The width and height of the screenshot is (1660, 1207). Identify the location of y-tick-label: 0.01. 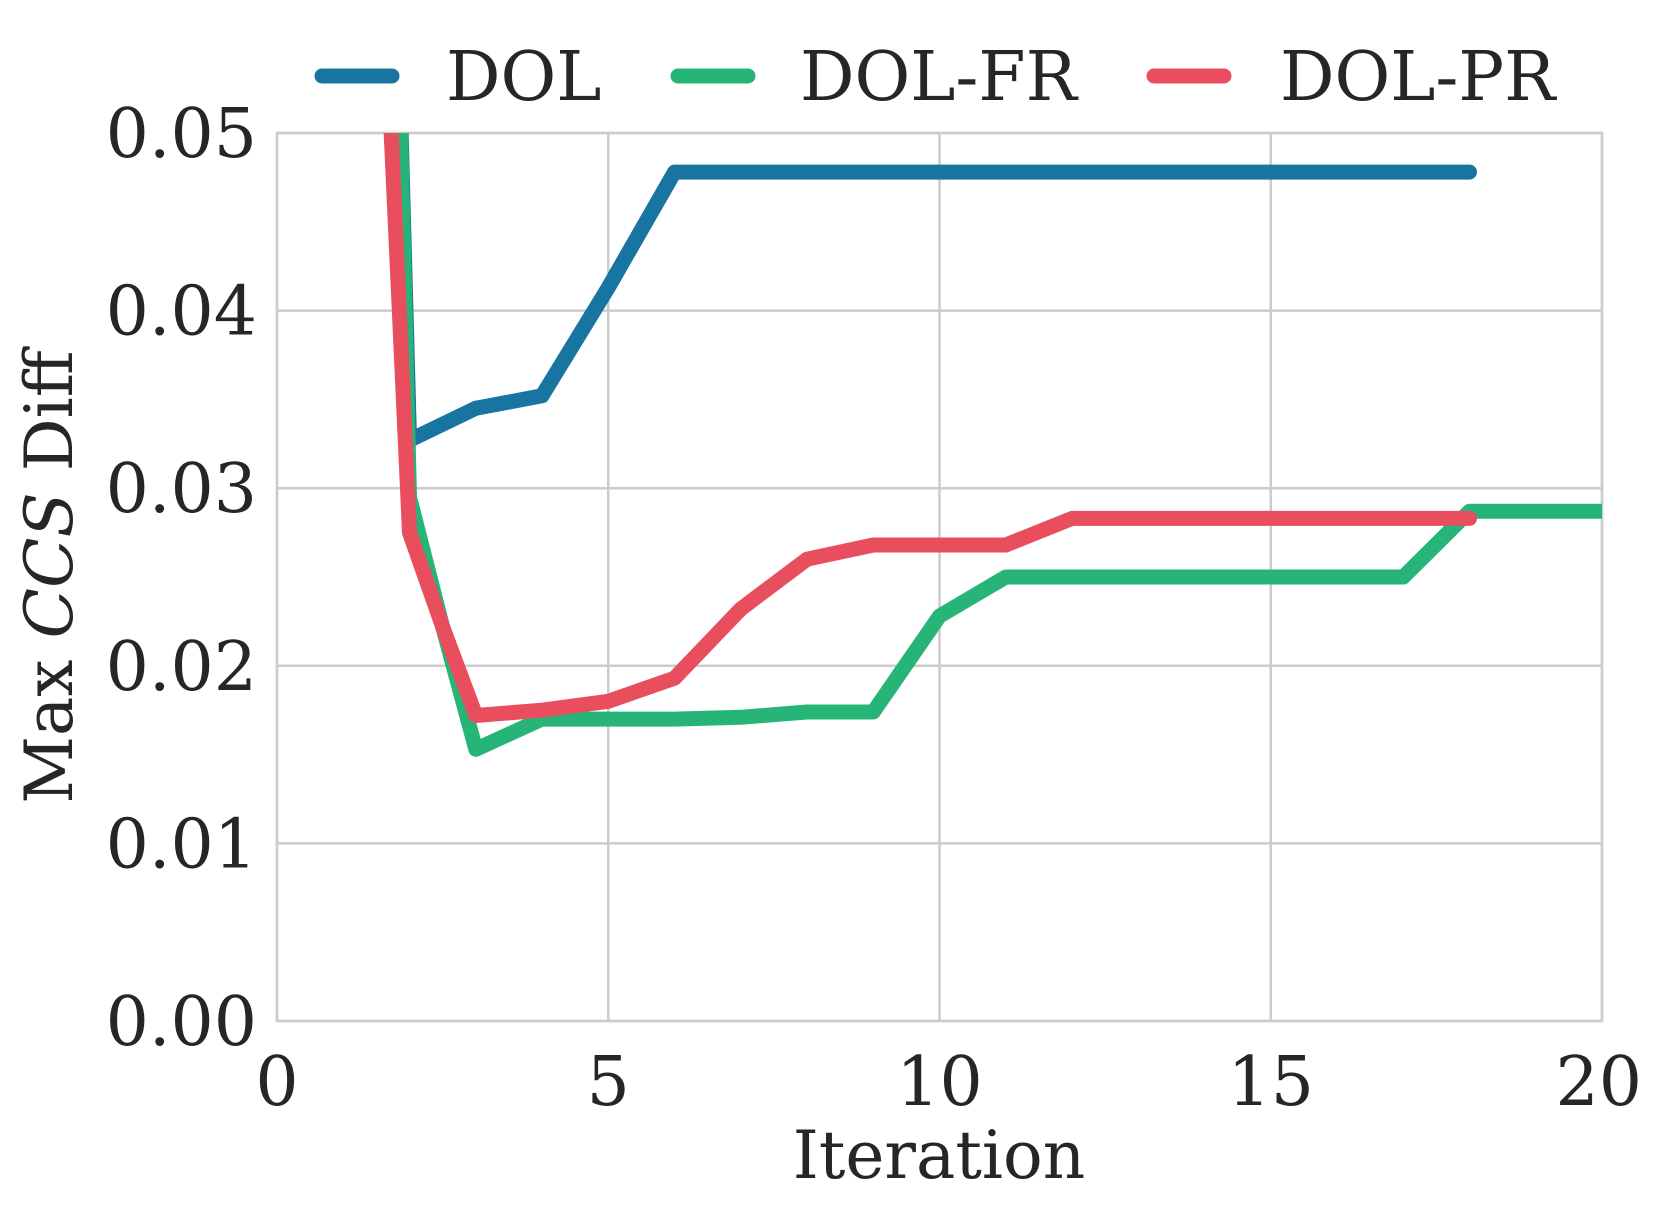
(181, 844).